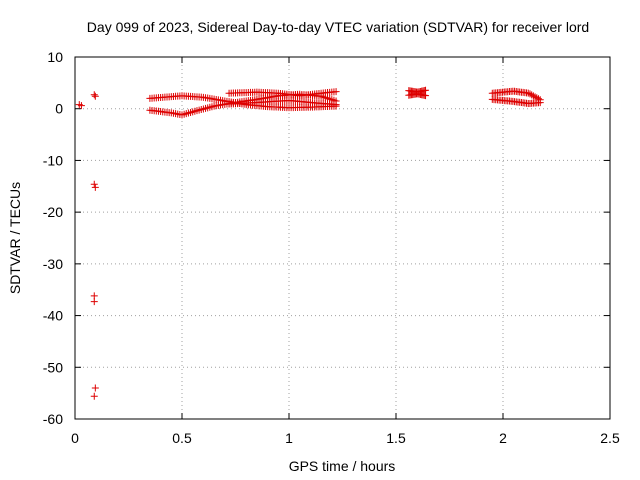 This screenshot has width=640, height=480. Describe the element at coordinates (55, 57) in the screenshot. I see `y-tick-label: 10` at that location.